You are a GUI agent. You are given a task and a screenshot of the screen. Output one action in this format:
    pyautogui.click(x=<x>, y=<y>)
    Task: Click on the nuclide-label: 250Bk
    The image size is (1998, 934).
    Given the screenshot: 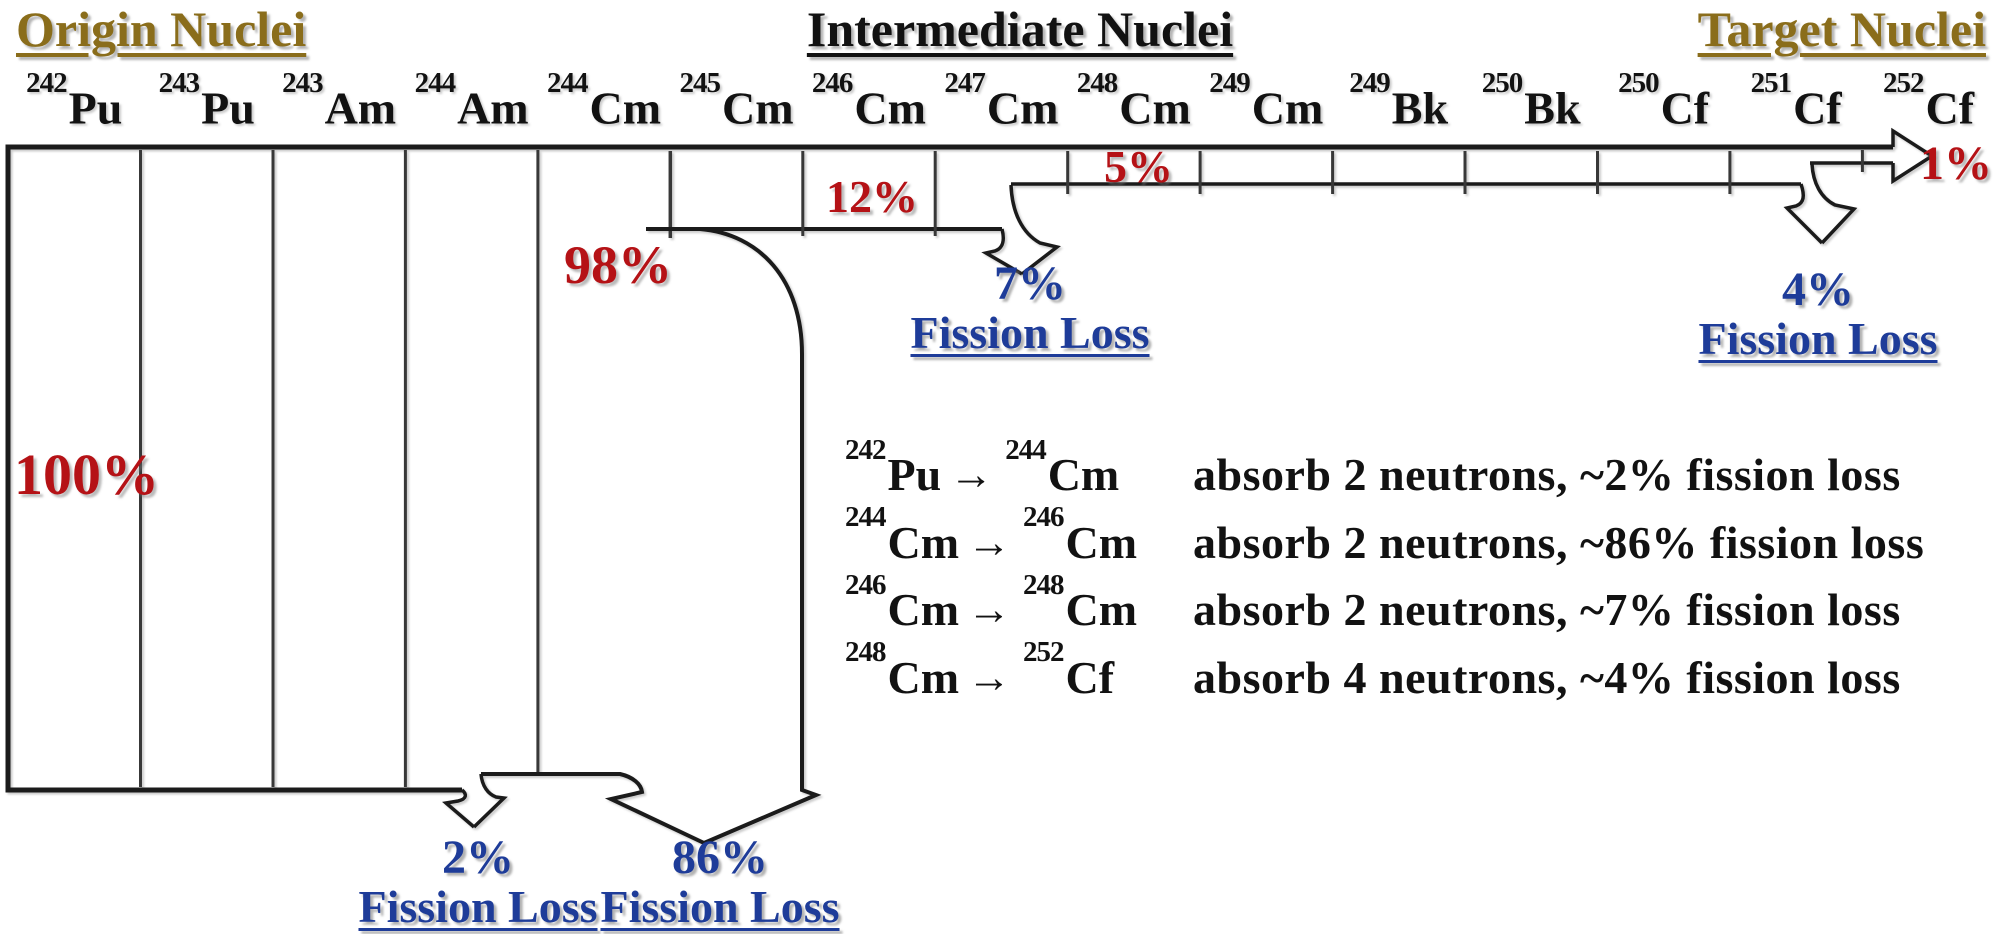 What is the action you would take?
    pyautogui.click(x=1531, y=101)
    